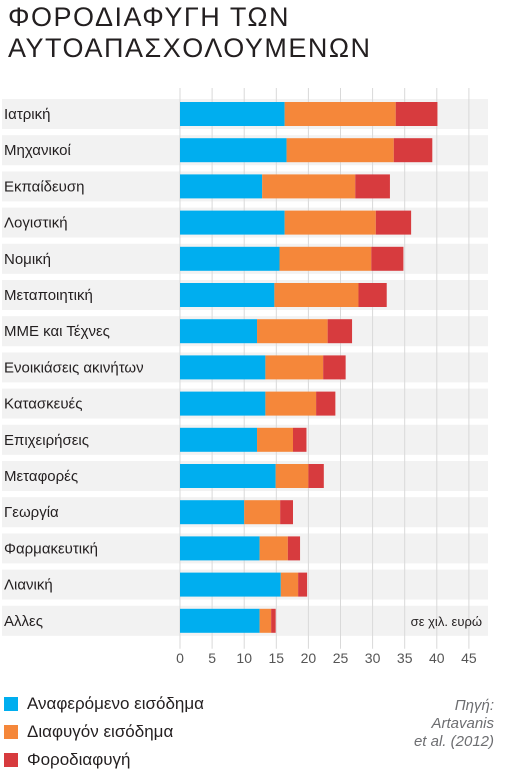 The width and height of the screenshot is (530, 776). I want to click on category-label: ΜΜΕ και Τέχνες, so click(57, 331).